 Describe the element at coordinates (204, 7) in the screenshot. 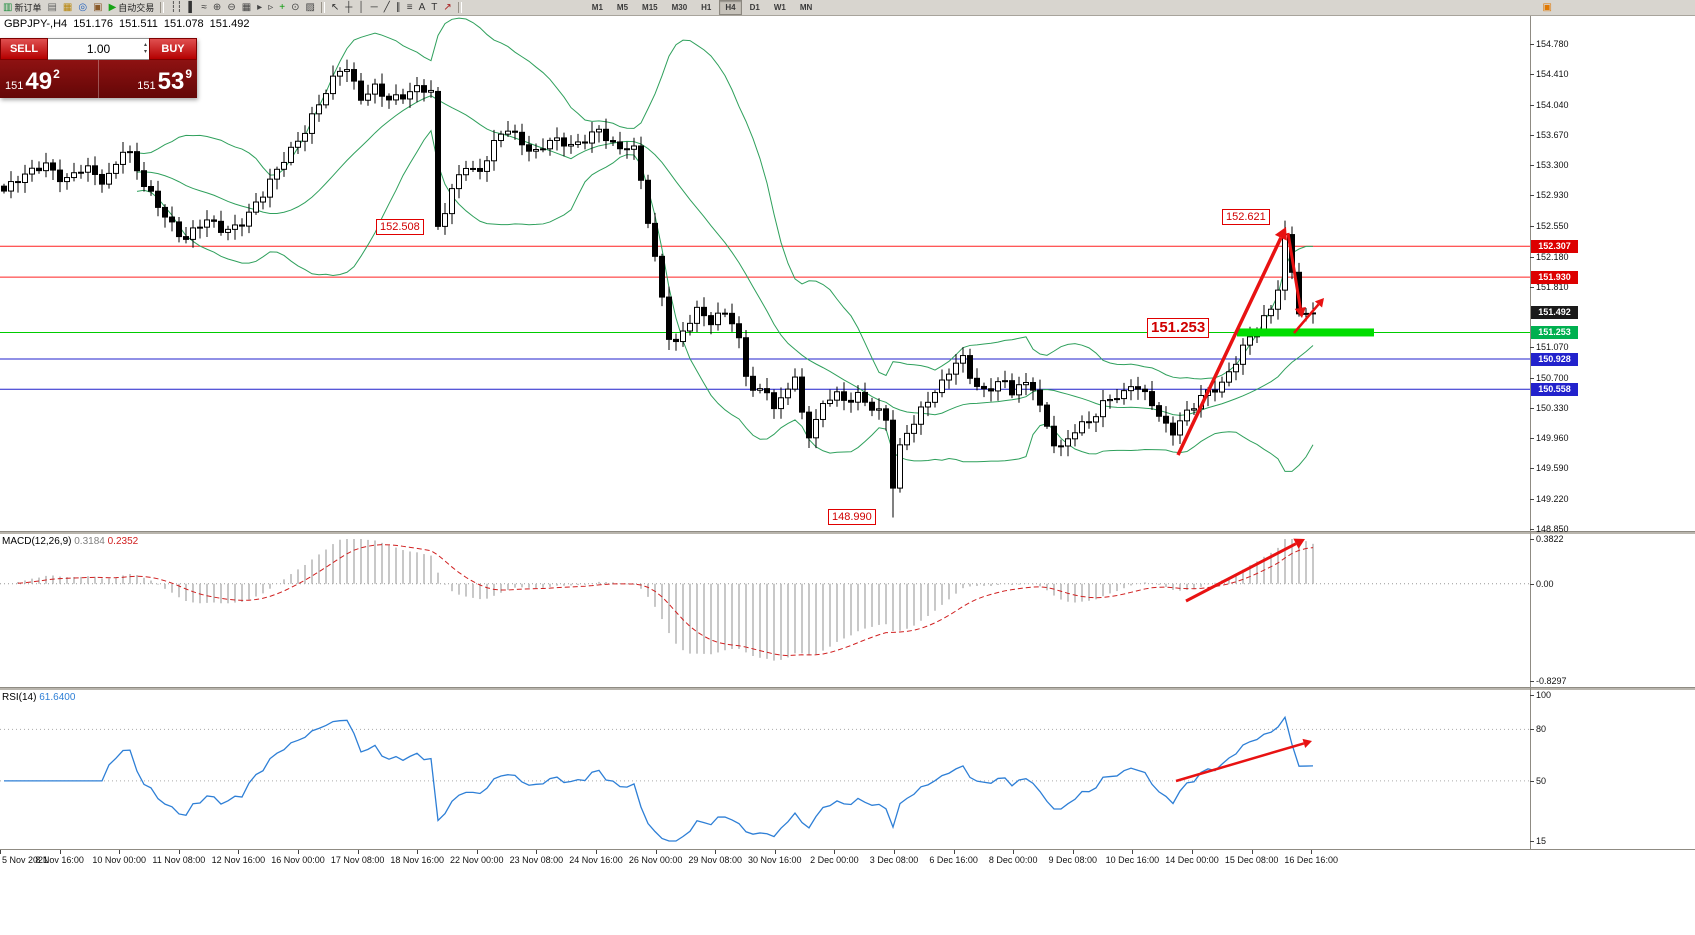

I see `line-chart-button: ≈` at that location.